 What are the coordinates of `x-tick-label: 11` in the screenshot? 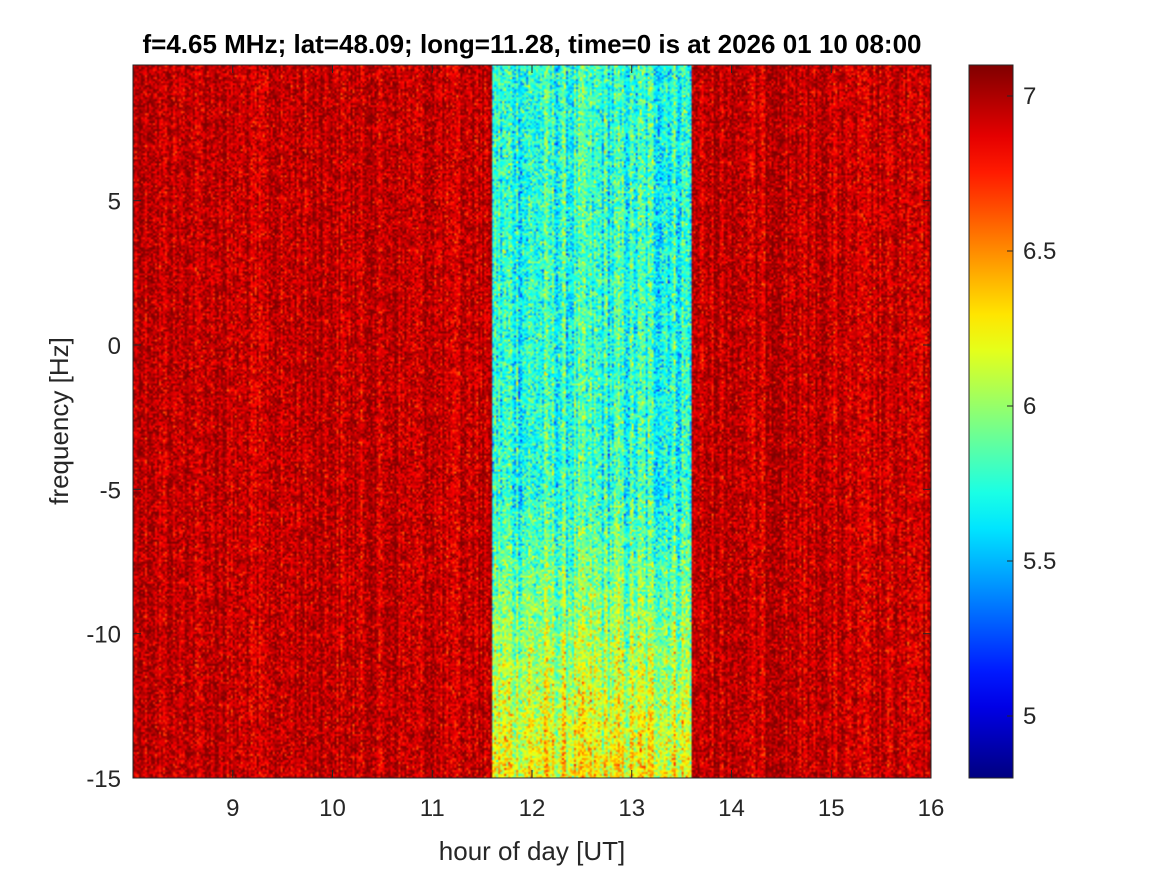 It's located at (432, 808).